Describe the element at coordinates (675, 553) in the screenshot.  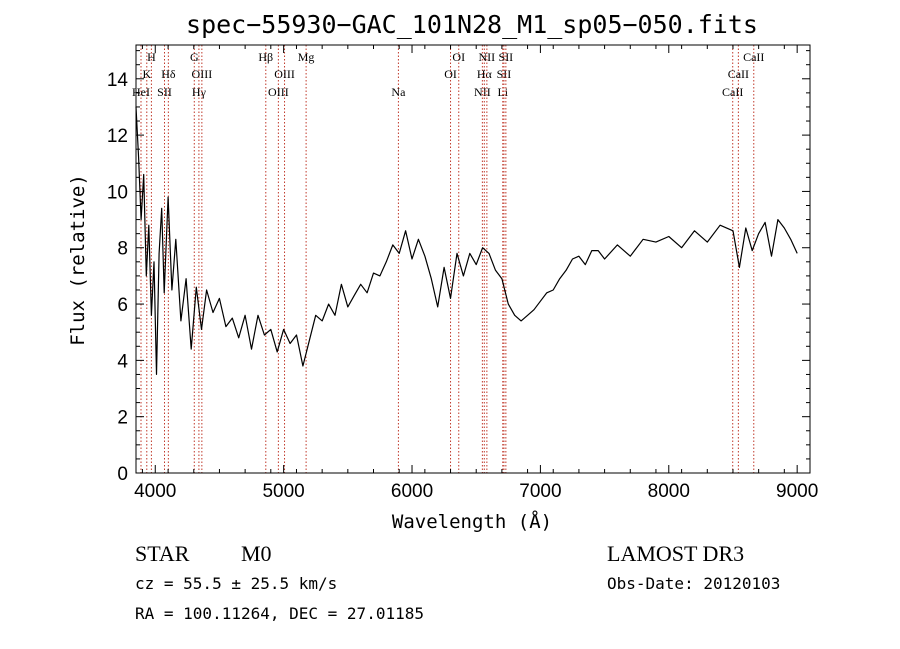
I see `survey-name: LAMOST DR3` at that location.